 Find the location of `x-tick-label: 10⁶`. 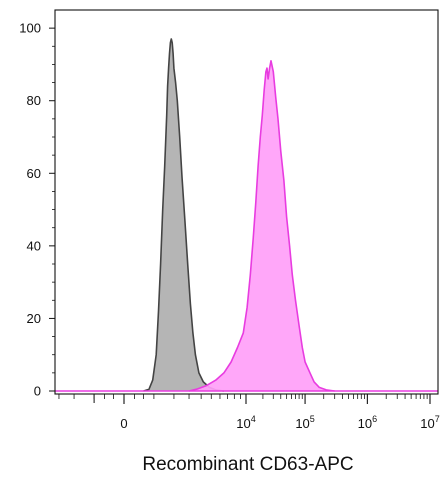

x-tick-label: 10⁶ is located at coordinates (367, 422).